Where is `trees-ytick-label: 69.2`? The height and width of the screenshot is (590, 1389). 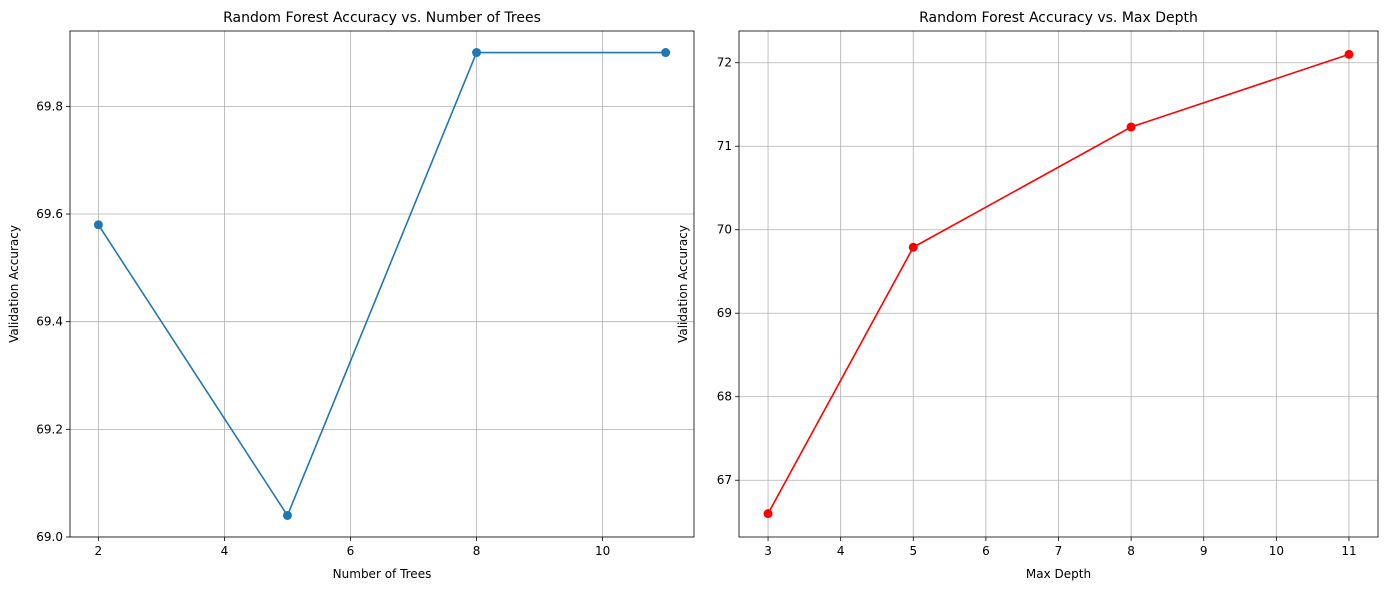 trees-ytick-label: 69.2 is located at coordinates (49, 429).